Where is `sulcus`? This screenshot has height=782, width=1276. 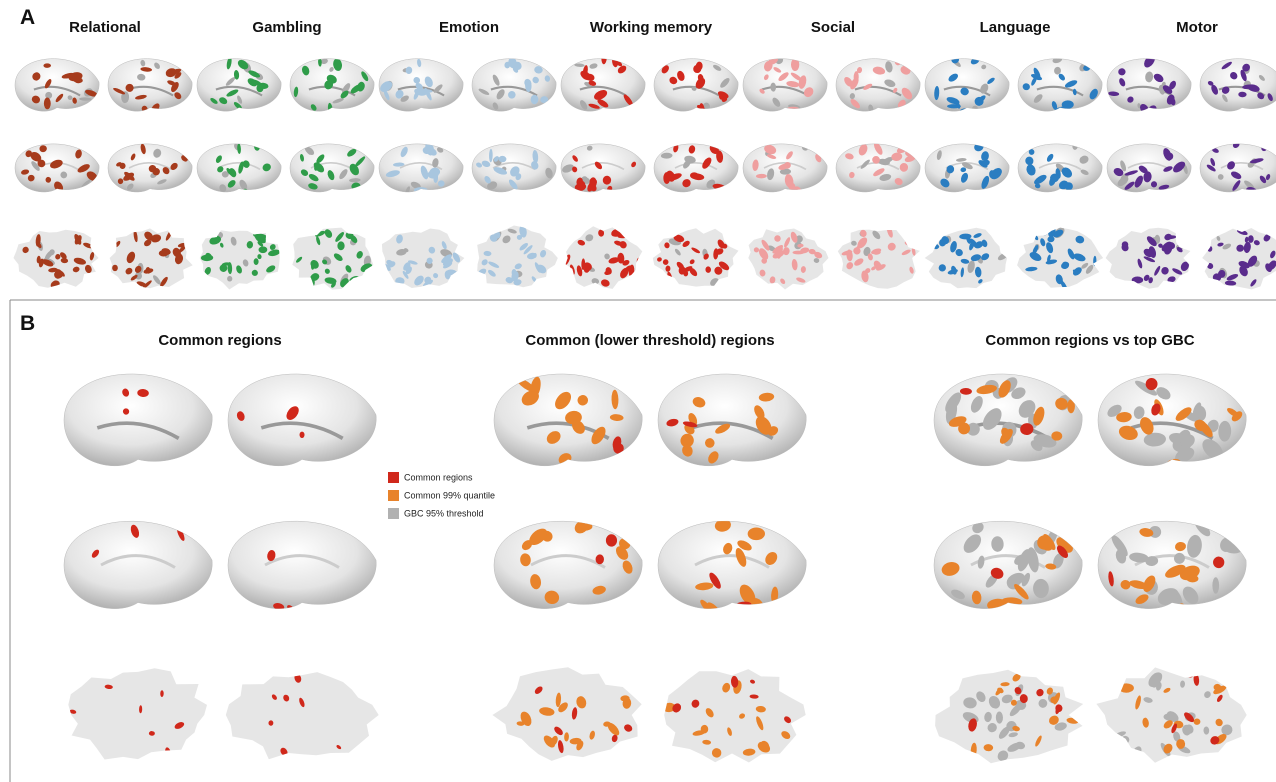
sulcus is located at coordinates (1060, 91).